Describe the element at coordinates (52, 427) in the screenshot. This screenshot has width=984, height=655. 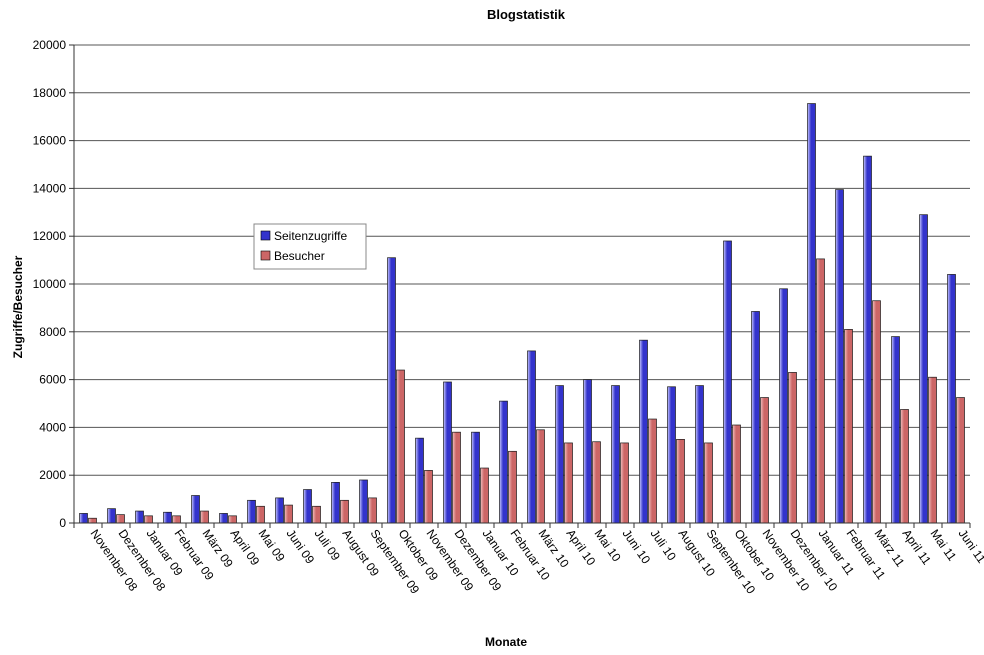
I see `y-tick-label: 4000` at that location.